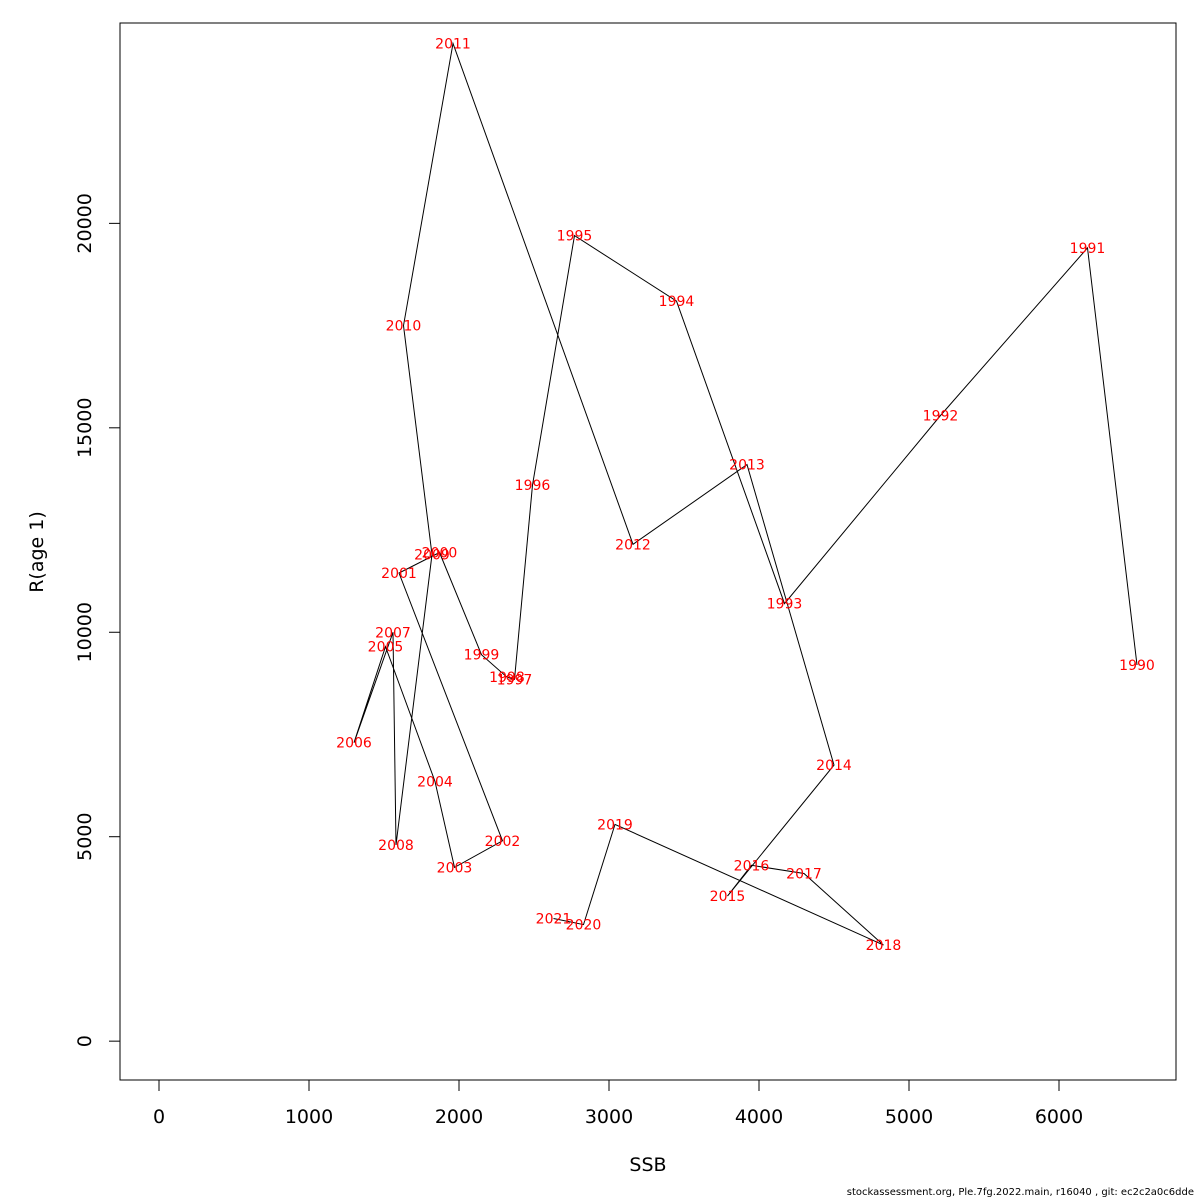 This screenshot has width=1200, height=1200. Describe the element at coordinates (618, 1103) in the screenshot. I see `x-axis: 0 1000 2000 3000 4000 5000 6000` at that location.